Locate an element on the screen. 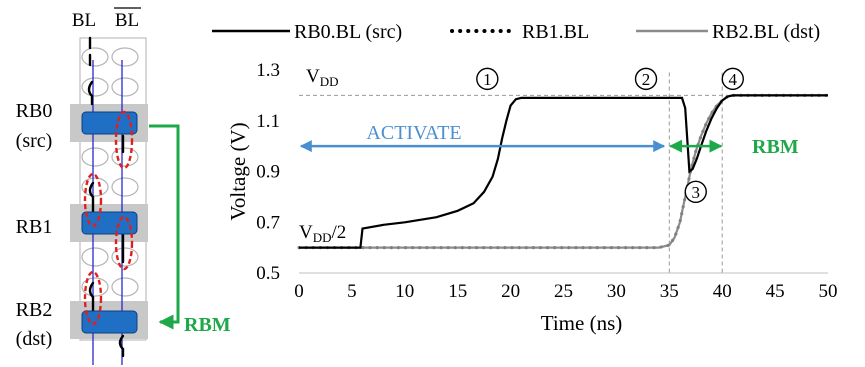  blbar-label: BL is located at coordinates (127, 20).